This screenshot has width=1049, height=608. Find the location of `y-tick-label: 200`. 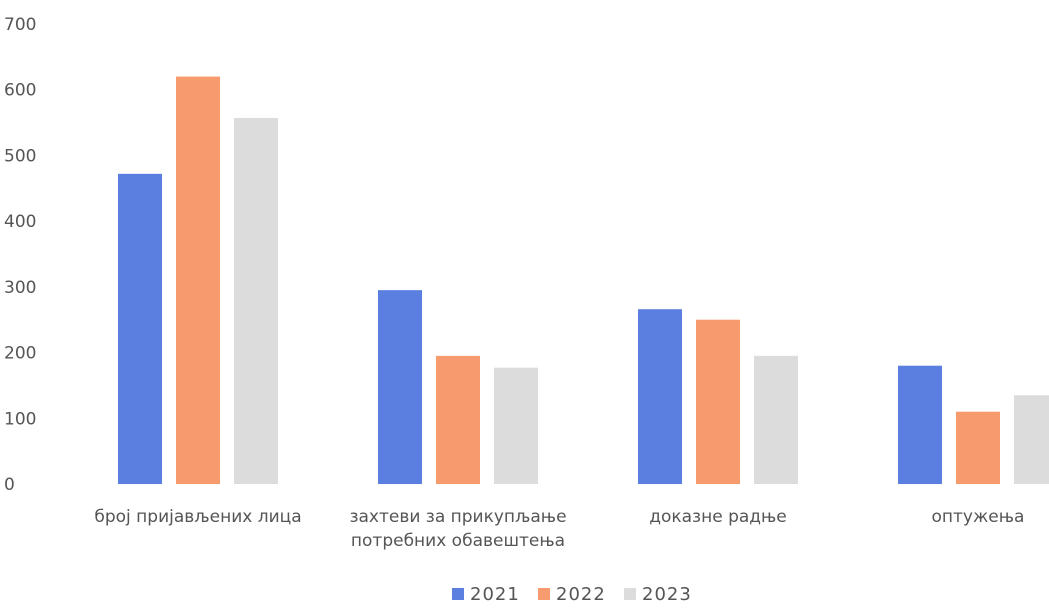

y-tick-label: 200 is located at coordinates (20, 354).